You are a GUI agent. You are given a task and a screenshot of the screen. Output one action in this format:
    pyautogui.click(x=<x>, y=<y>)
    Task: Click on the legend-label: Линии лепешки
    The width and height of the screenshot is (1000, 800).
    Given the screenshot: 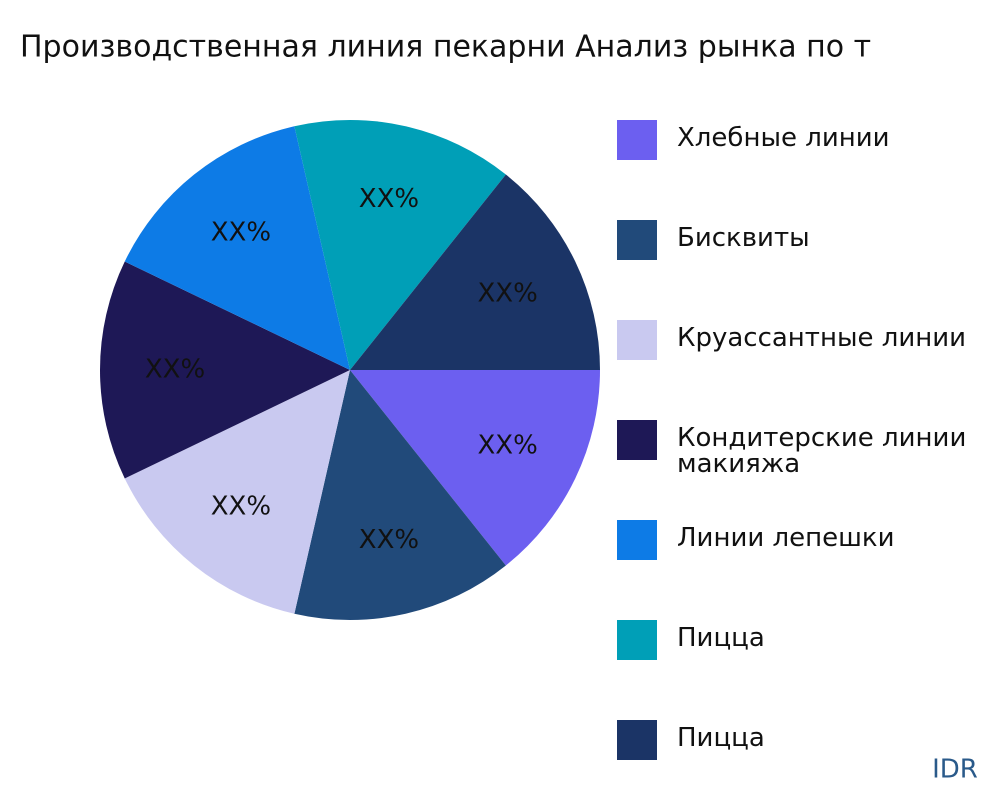 What is the action you would take?
    pyautogui.click(x=786, y=538)
    